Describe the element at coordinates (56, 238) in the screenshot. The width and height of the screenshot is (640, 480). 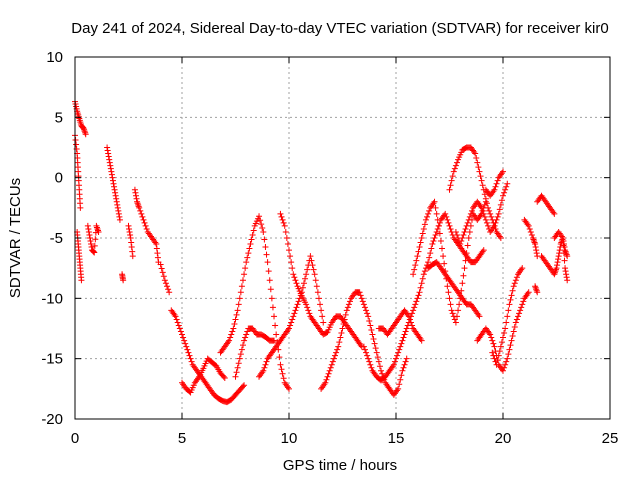
I see `y-tick-label: -5` at that location.